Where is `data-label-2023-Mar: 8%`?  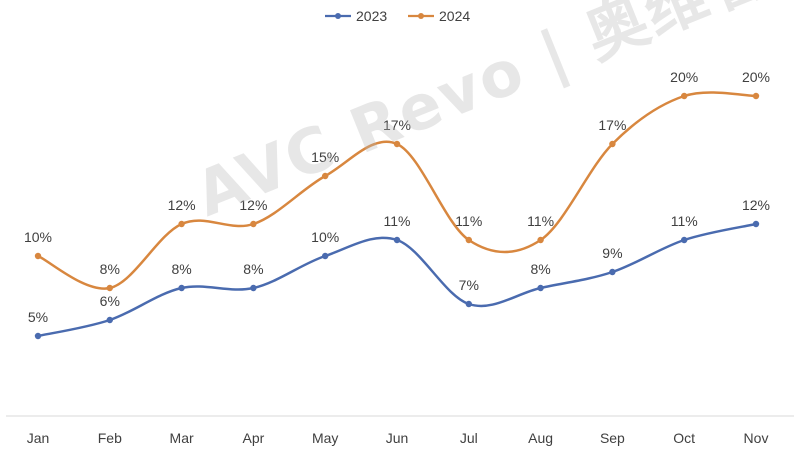
data-label-2023-Mar: 8% is located at coordinates (181, 269).